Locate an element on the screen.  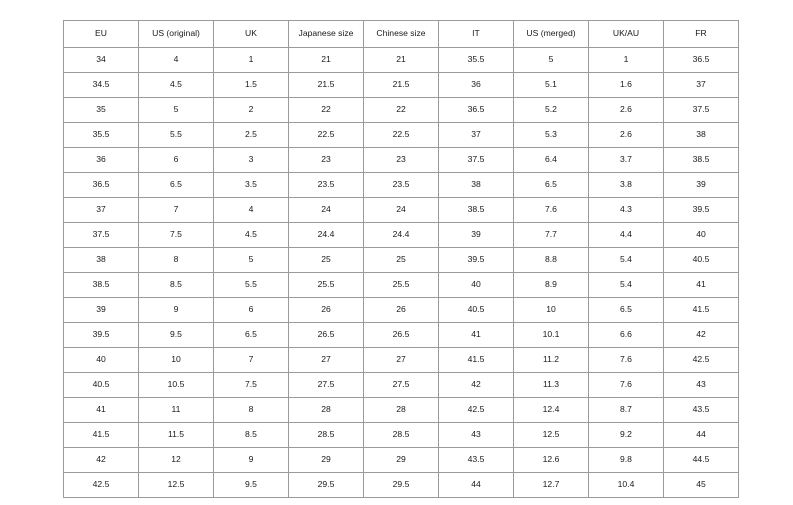
table-cell: 8.8 is located at coordinates (551, 260).